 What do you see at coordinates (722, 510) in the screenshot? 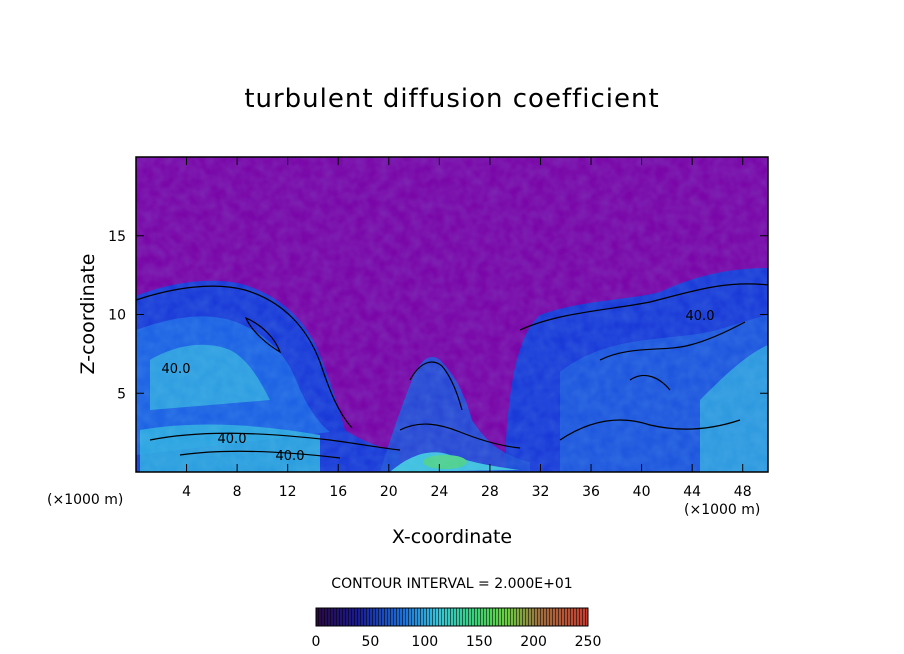
I see `x-unit-label: (×1000 m)` at bounding box center [722, 510].